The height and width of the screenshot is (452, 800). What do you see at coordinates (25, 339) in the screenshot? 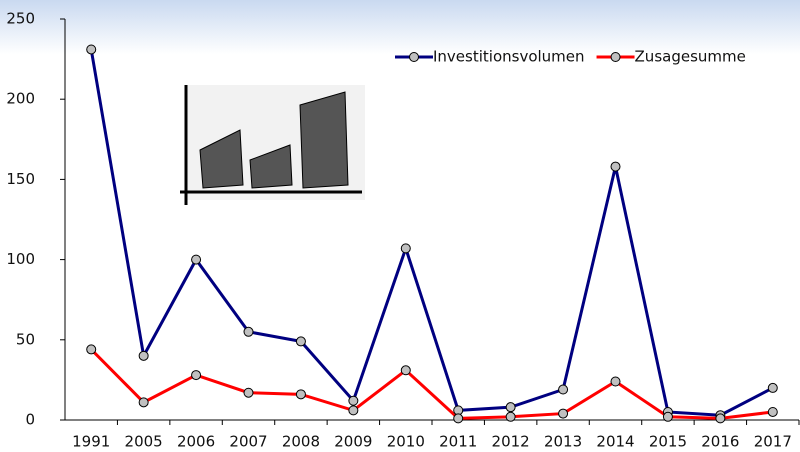
I see `y-tick-label: 50` at bounding box center [25, 339].